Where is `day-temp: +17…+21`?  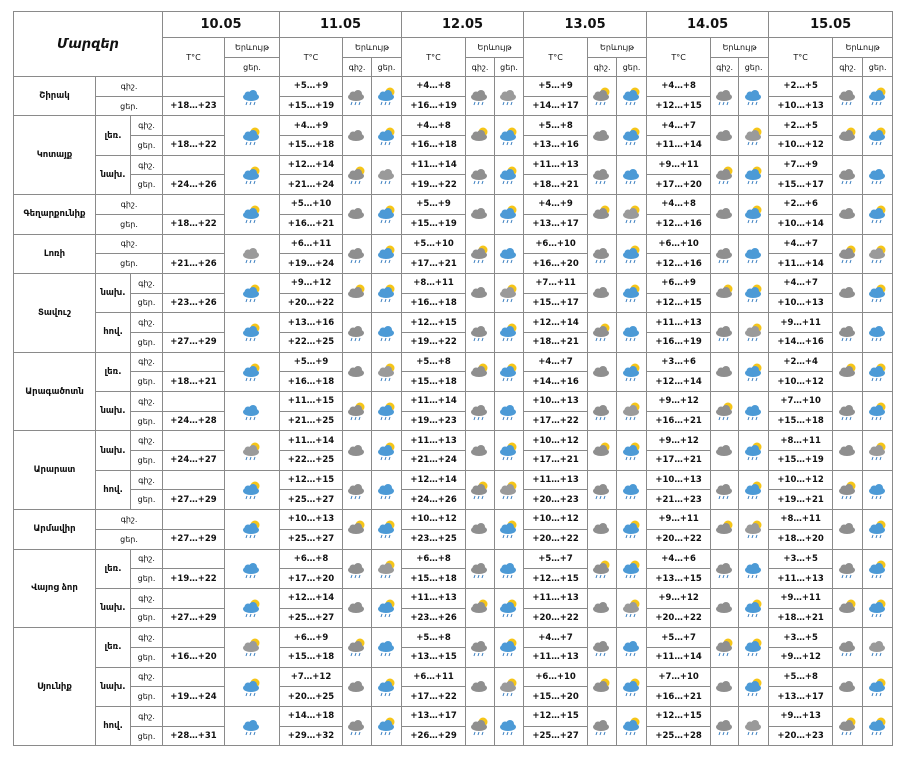
day-temp: +17…+21 is located at coordinates (434, 263).